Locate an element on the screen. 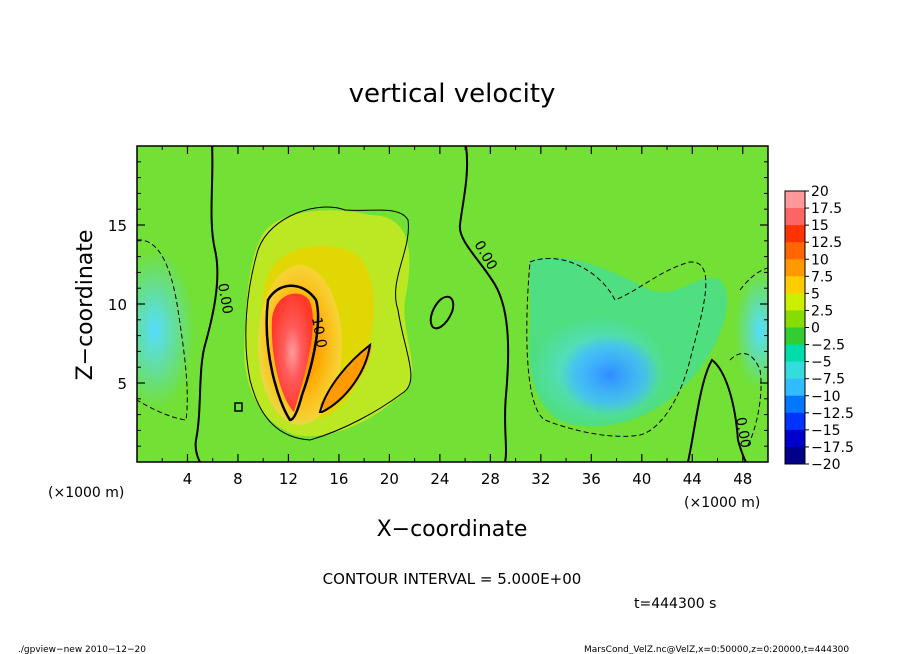 The image size is (904, 654). contour-five is located at coordinates (328, 323).